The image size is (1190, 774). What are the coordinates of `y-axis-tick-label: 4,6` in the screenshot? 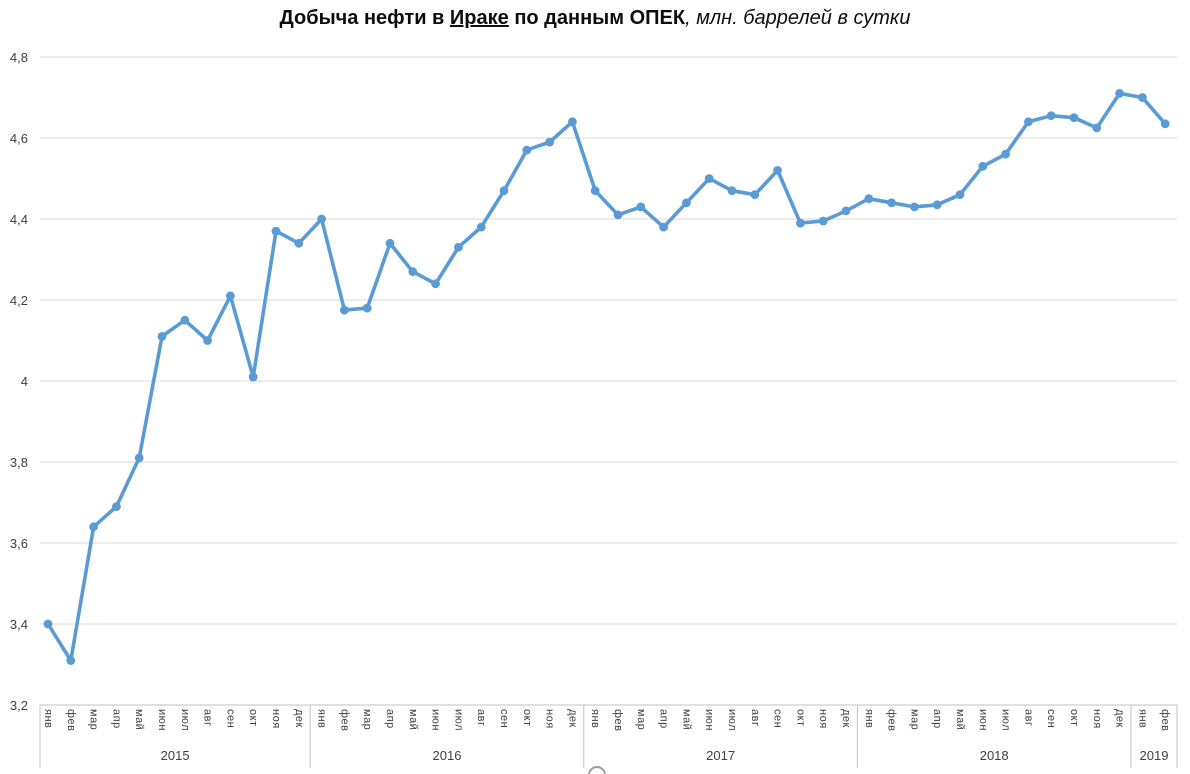 It's located at (18, 138).